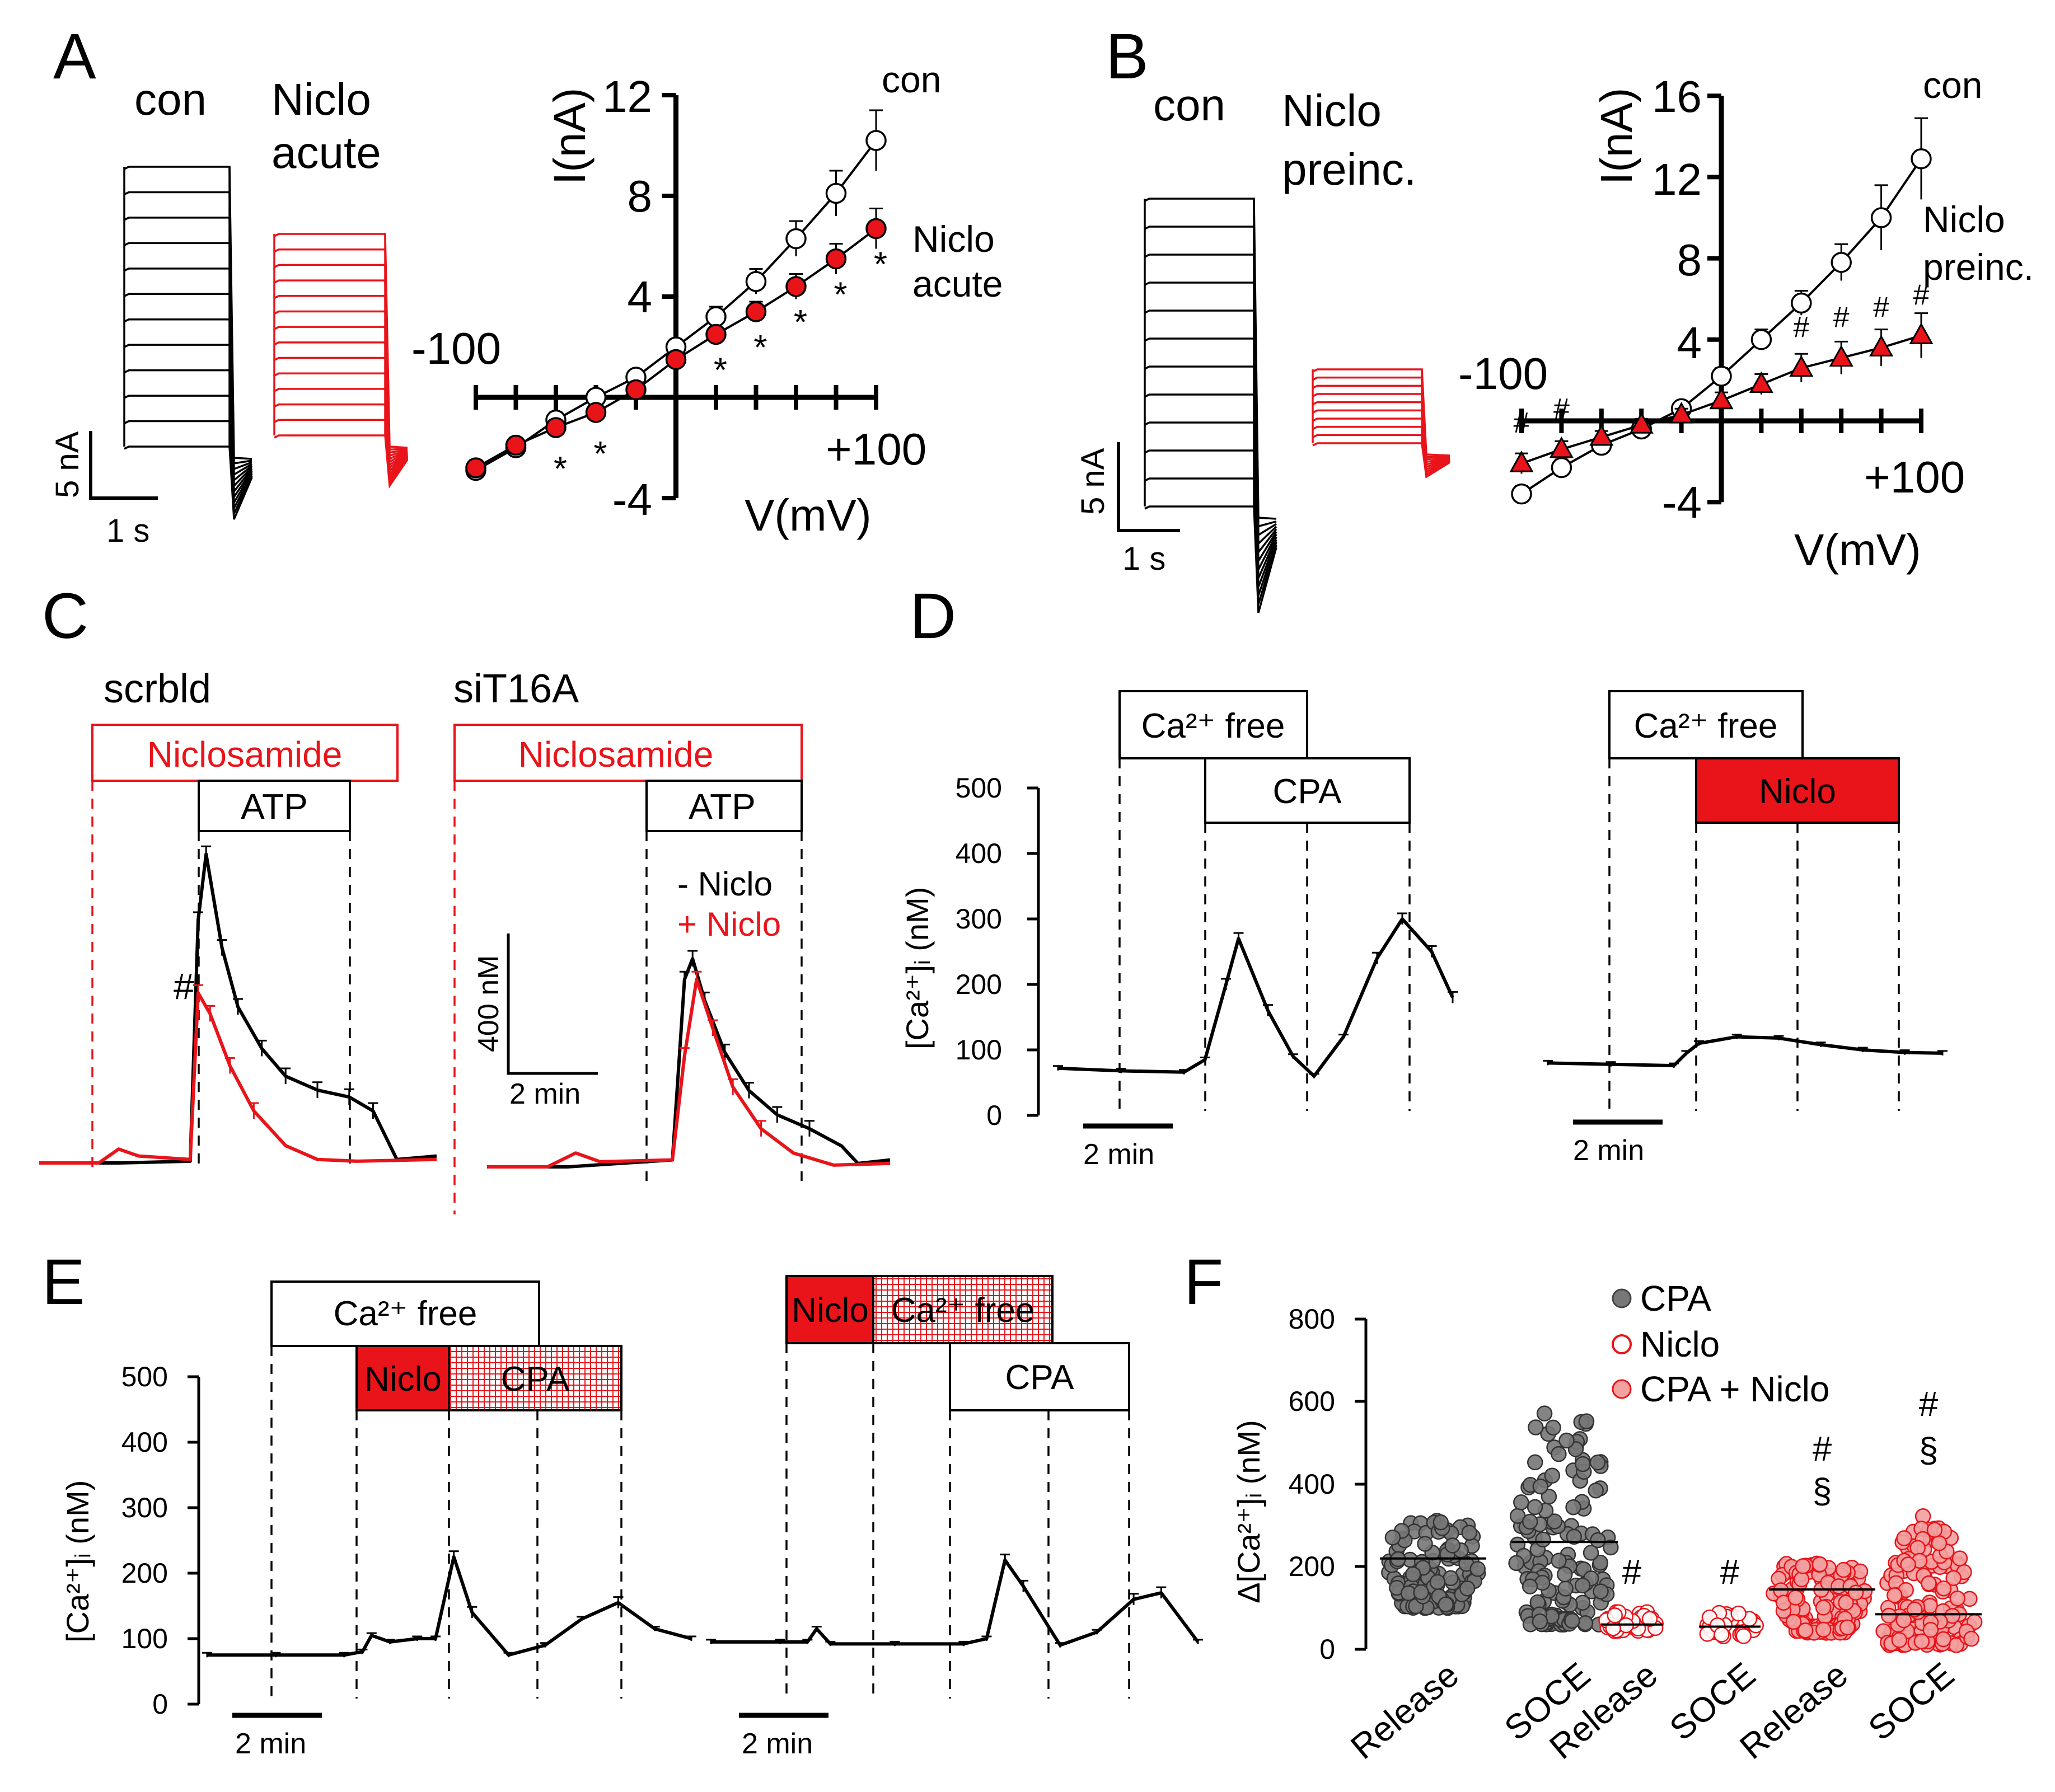 The width and height of the screenshot is (2055, 1792). I want to click on panel-letter-f: F, so click(1203, 1282).